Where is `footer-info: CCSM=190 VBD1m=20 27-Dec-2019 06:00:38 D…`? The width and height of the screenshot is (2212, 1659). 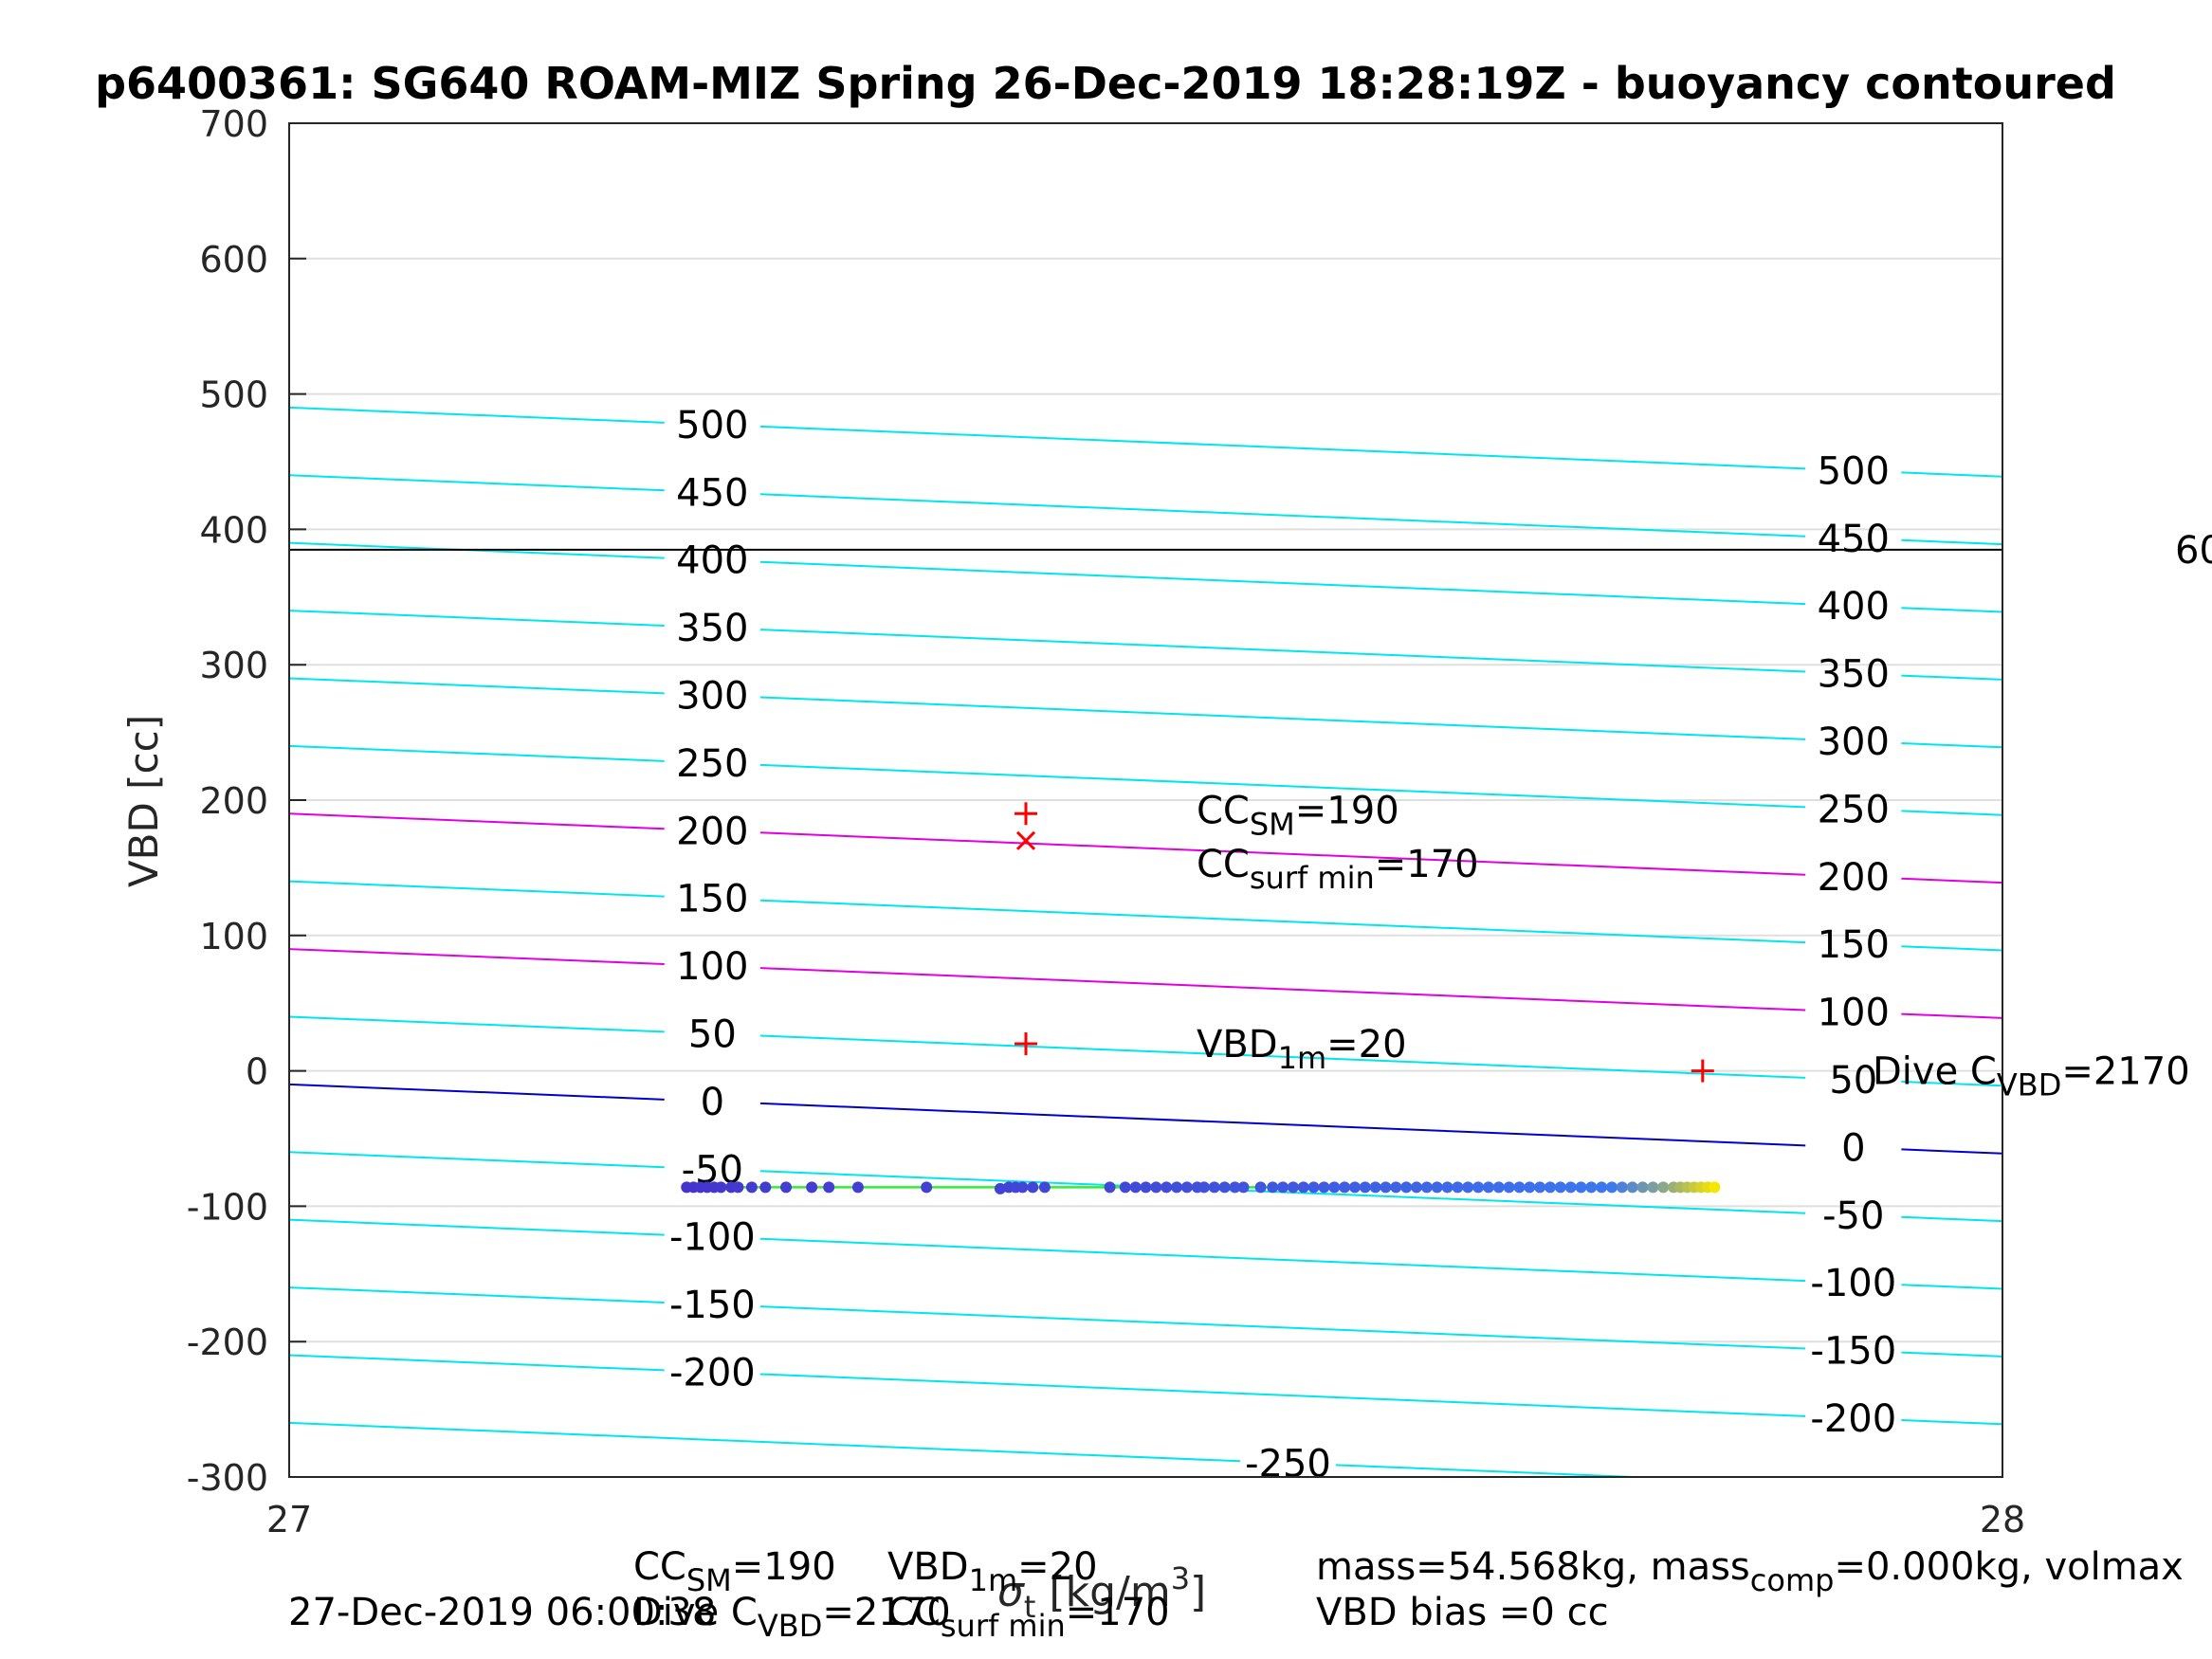
footer-info: CCSM=190 VBD1m=20 27-Dec-2019 06:00:38 D… is located at coordinates (1236, 1594).